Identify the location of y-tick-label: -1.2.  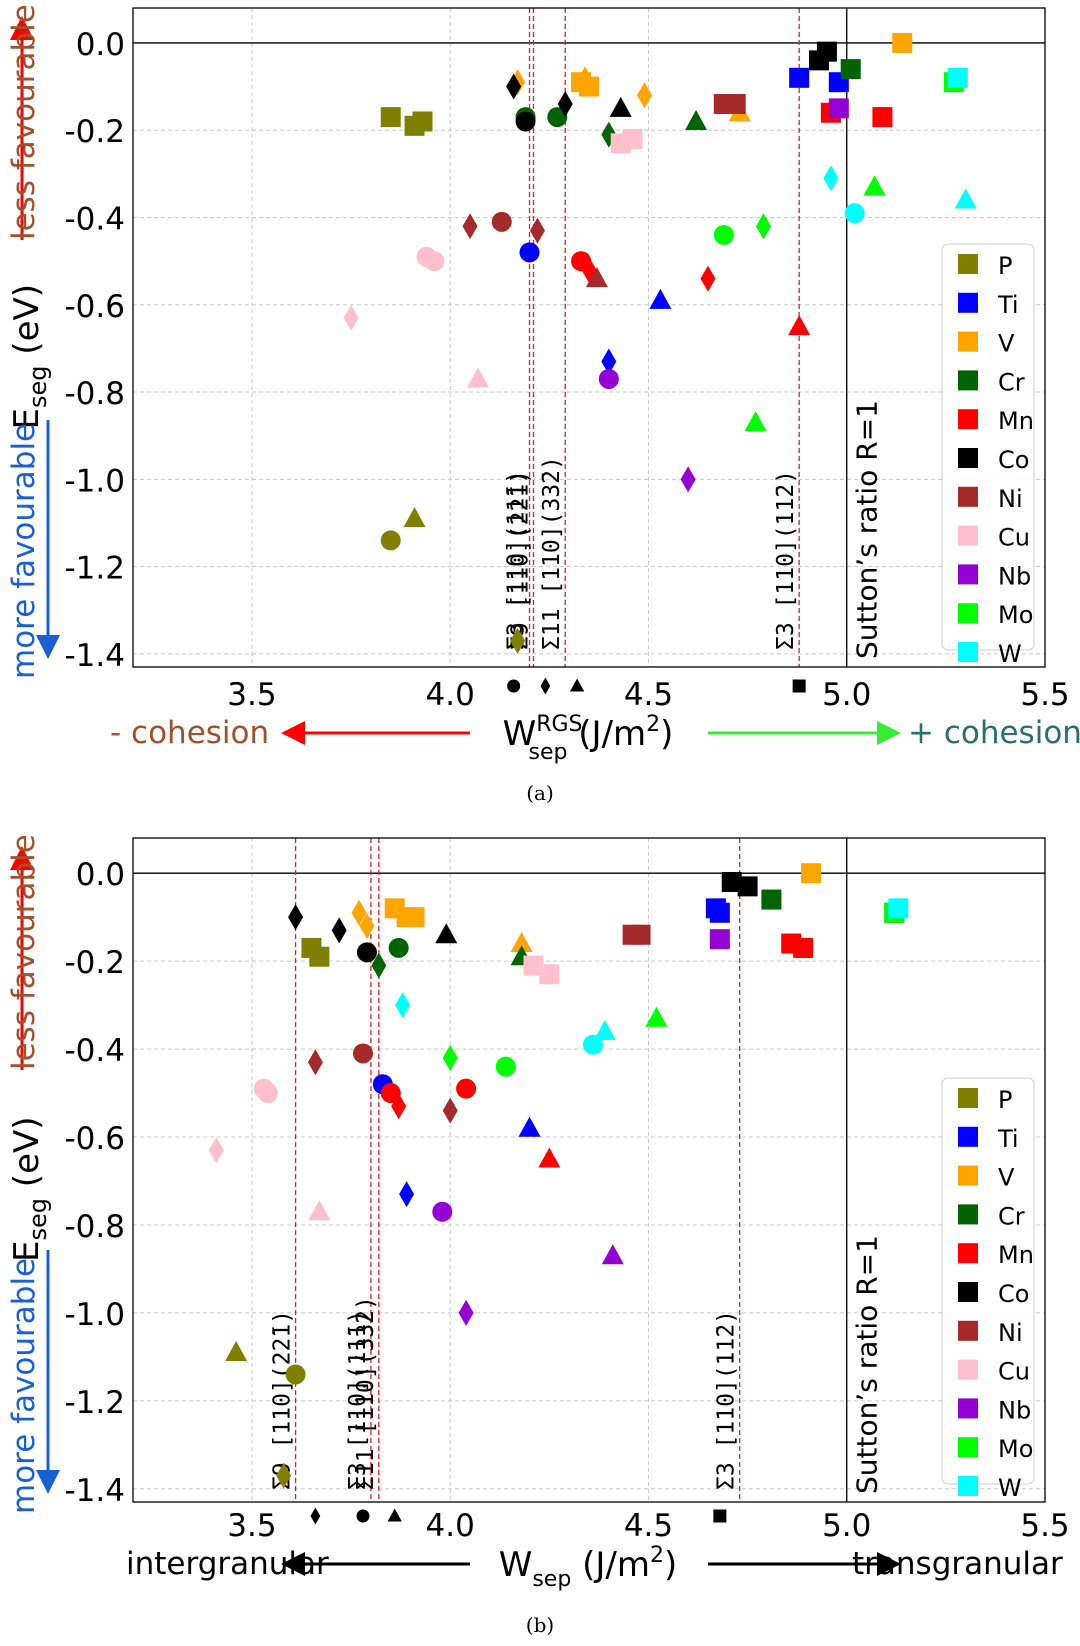
(95, 1403).